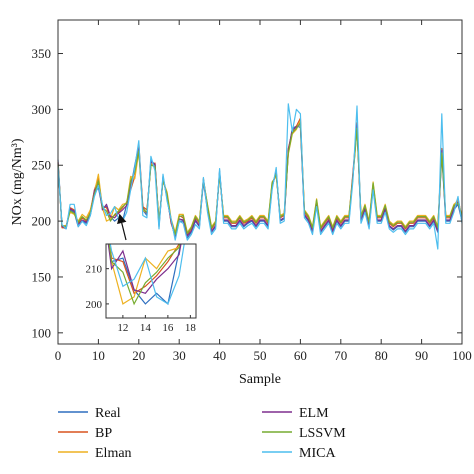  What do you see at coordinates (138, 355) in the screenshot?
I see `x-tick-label: 20` at bounding box center [138, 355].